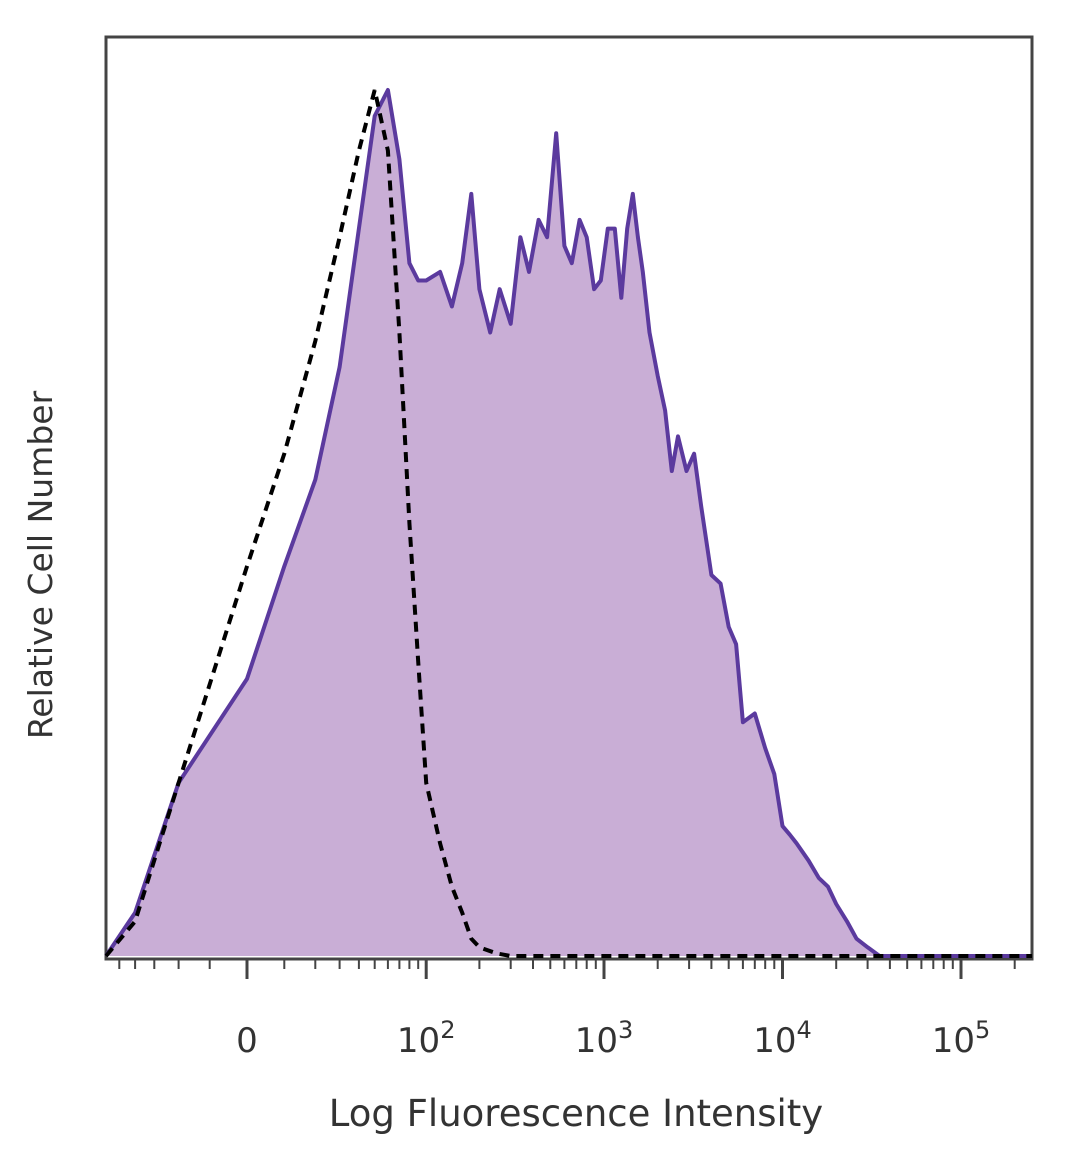 The image size is (1080, 1169). I want to click on x-axis-ticks, so click(567, 969).